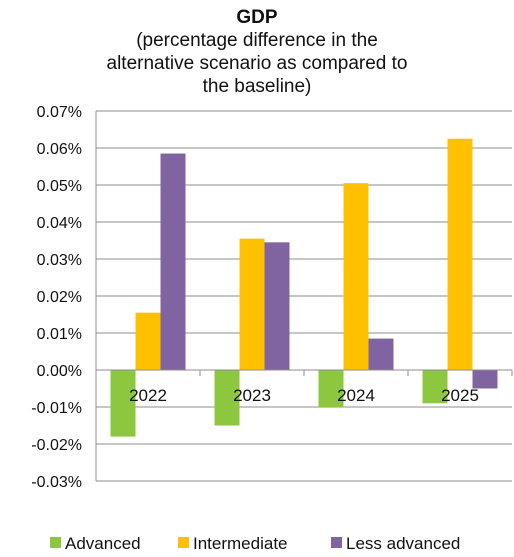  What do you see at coordinates (403, 543) in the screenshot?
I see `legend-label: Less advanced` at bounding box center [403, 543].